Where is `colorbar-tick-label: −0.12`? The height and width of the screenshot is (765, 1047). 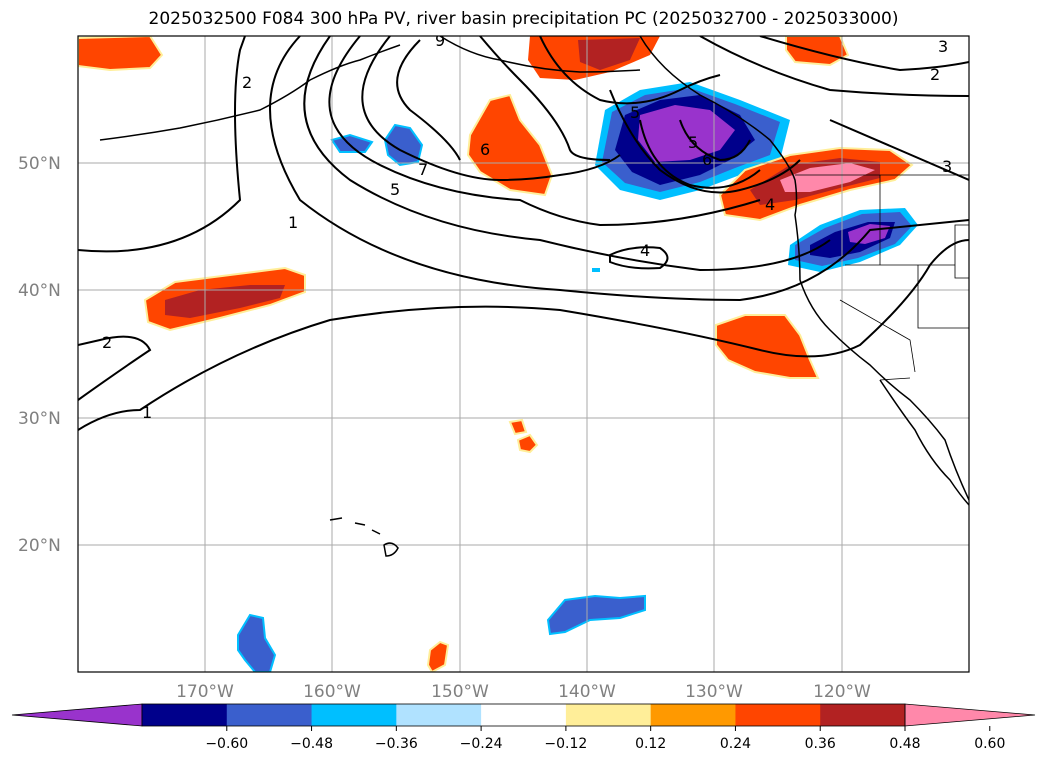
colorbar-tick-label: −0.12 is located at coordinates (565, 744).